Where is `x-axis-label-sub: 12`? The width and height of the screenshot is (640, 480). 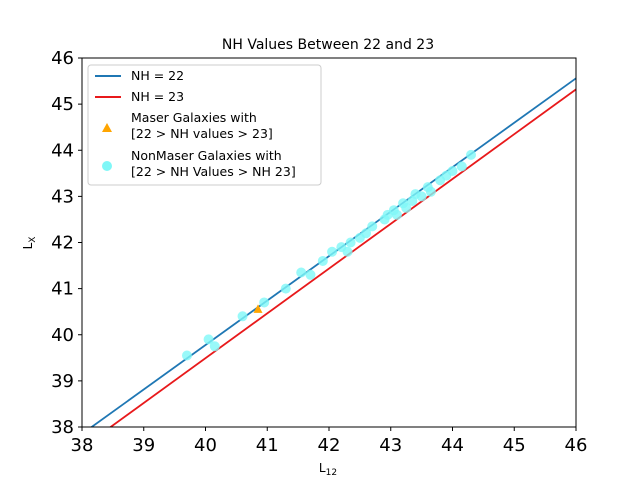 x-axis-label-sub: 12 is located at coordinates (331, 473).